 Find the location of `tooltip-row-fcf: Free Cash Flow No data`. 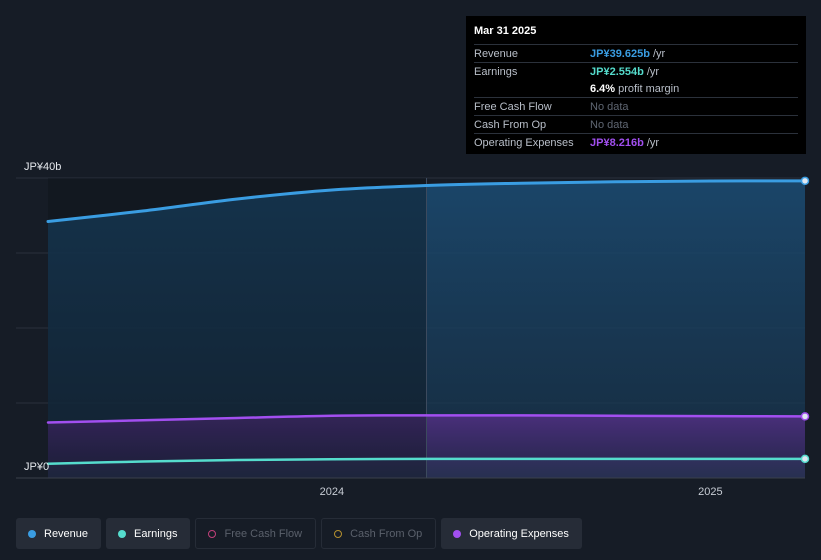

tooltip-row-fcf: Free Cash Flow No data is located at coordinates (636, 106).